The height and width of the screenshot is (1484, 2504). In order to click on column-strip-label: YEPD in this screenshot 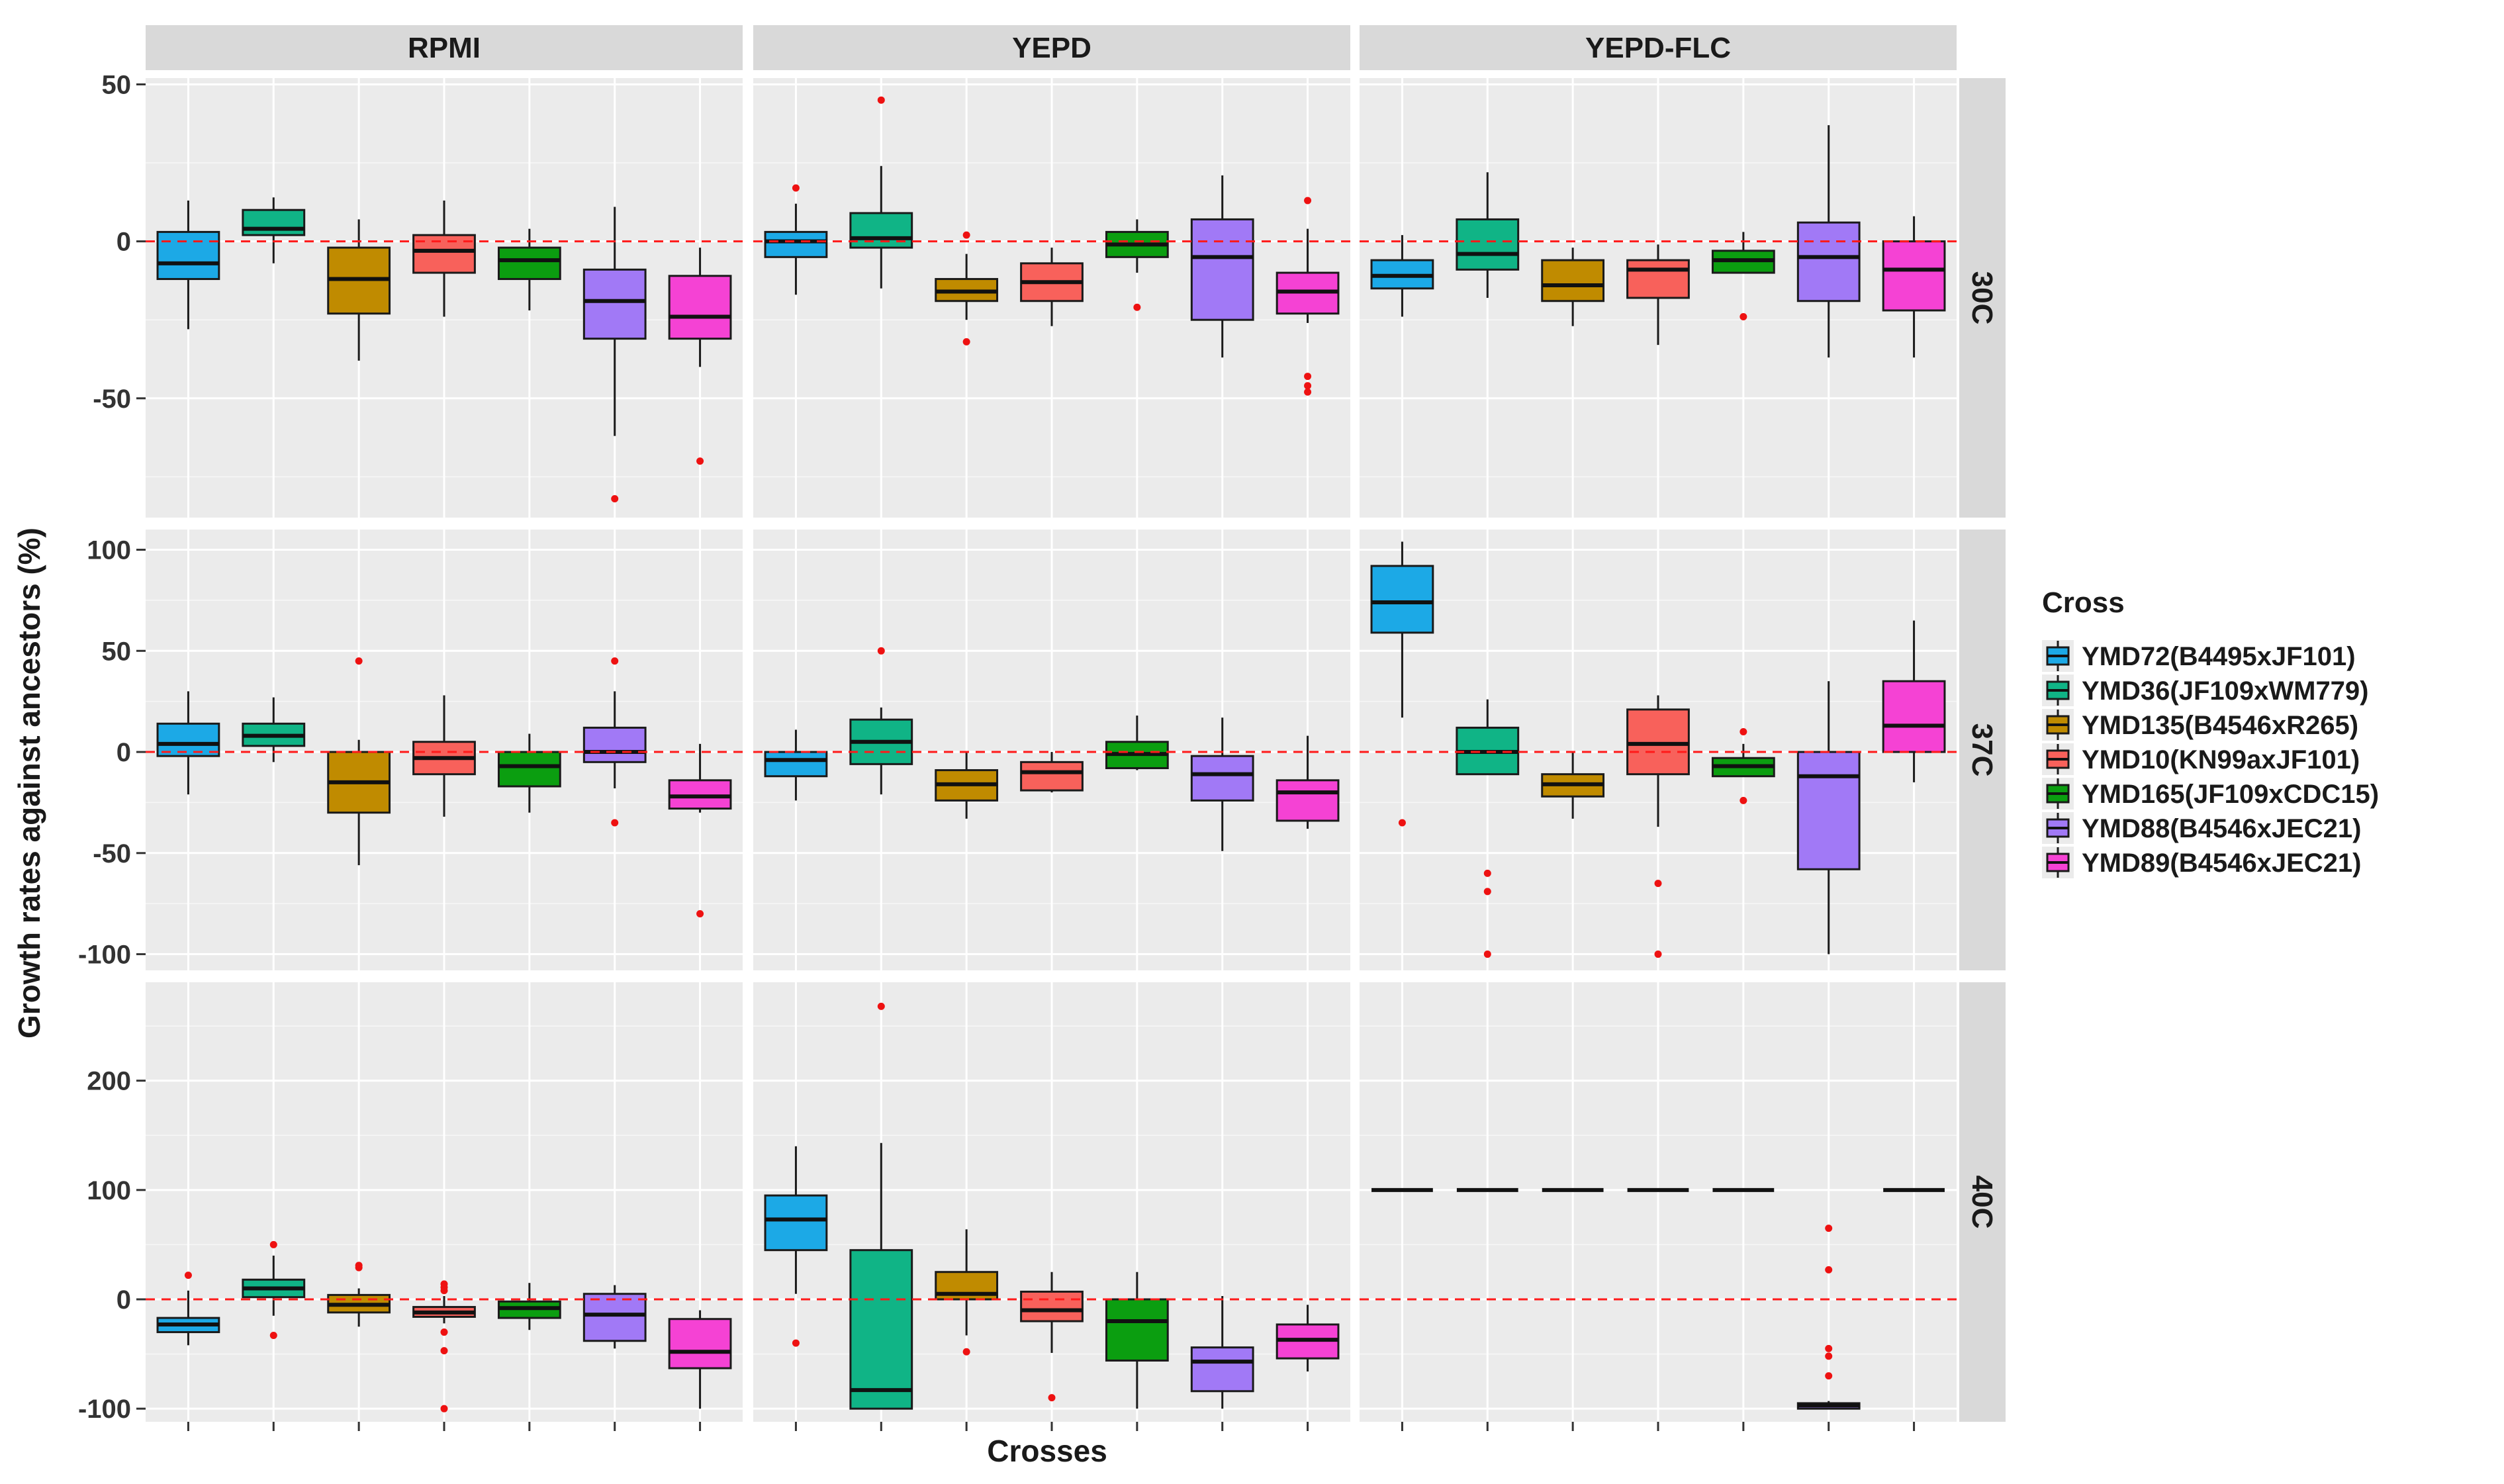, I will do `click(1051, 48)`.